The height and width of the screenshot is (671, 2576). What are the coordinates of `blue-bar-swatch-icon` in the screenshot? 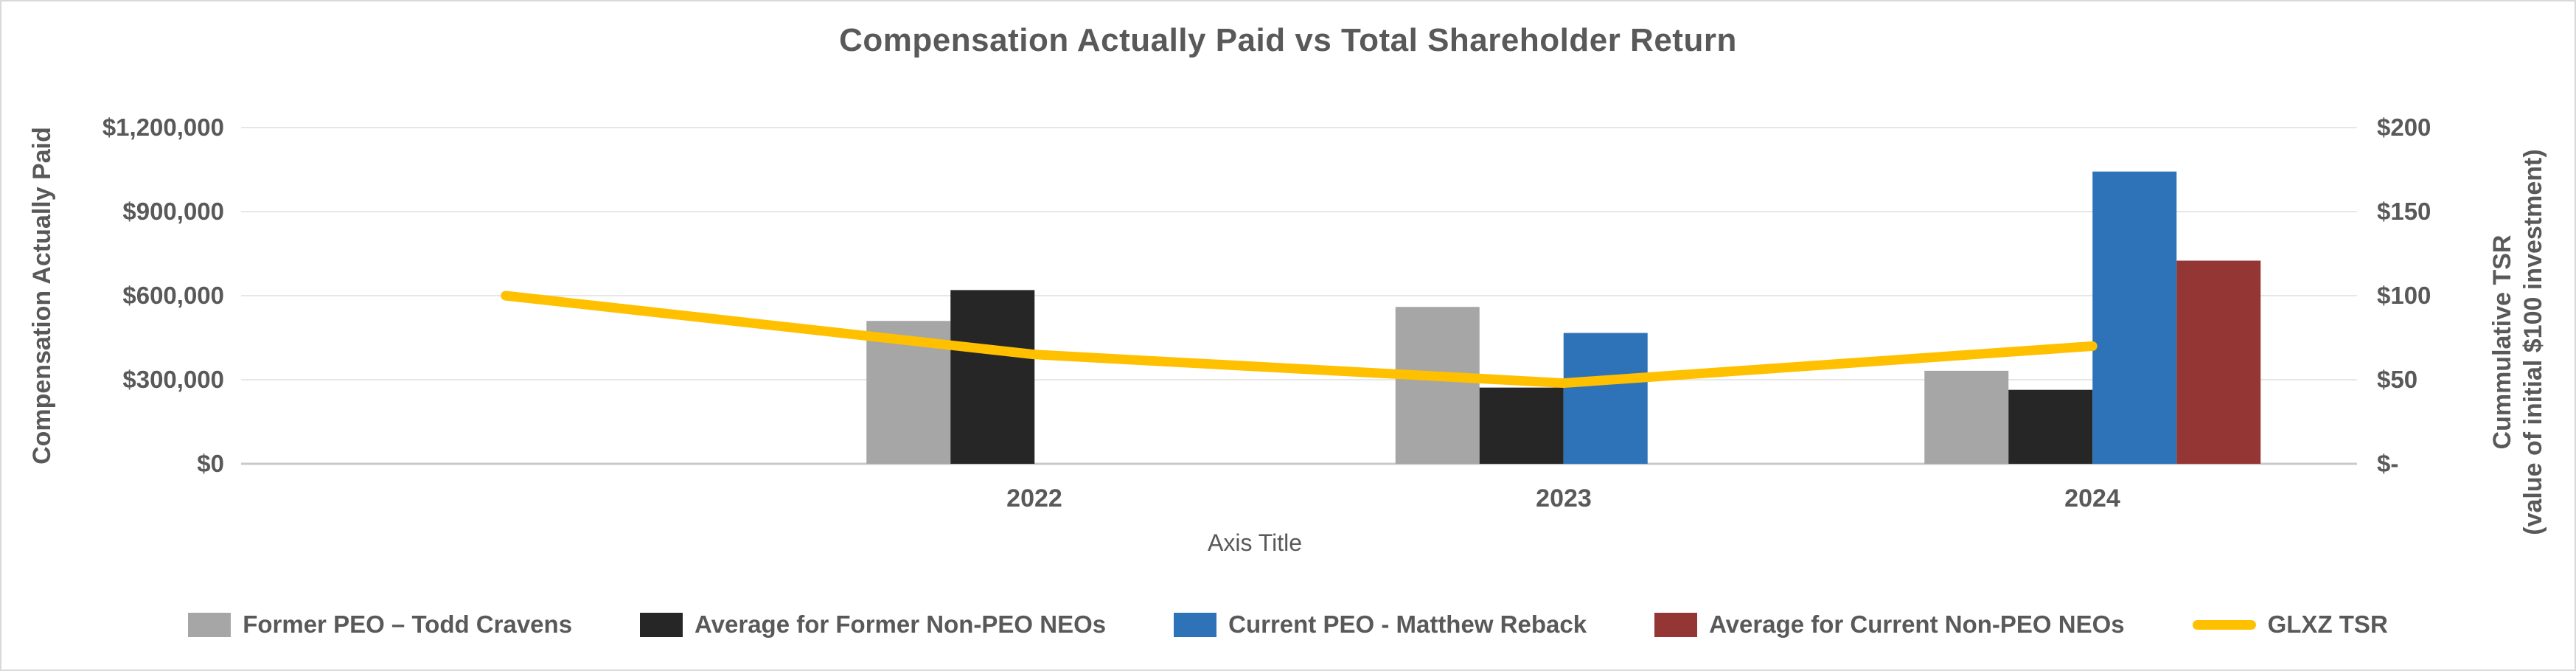 It's located at (1196, 624).